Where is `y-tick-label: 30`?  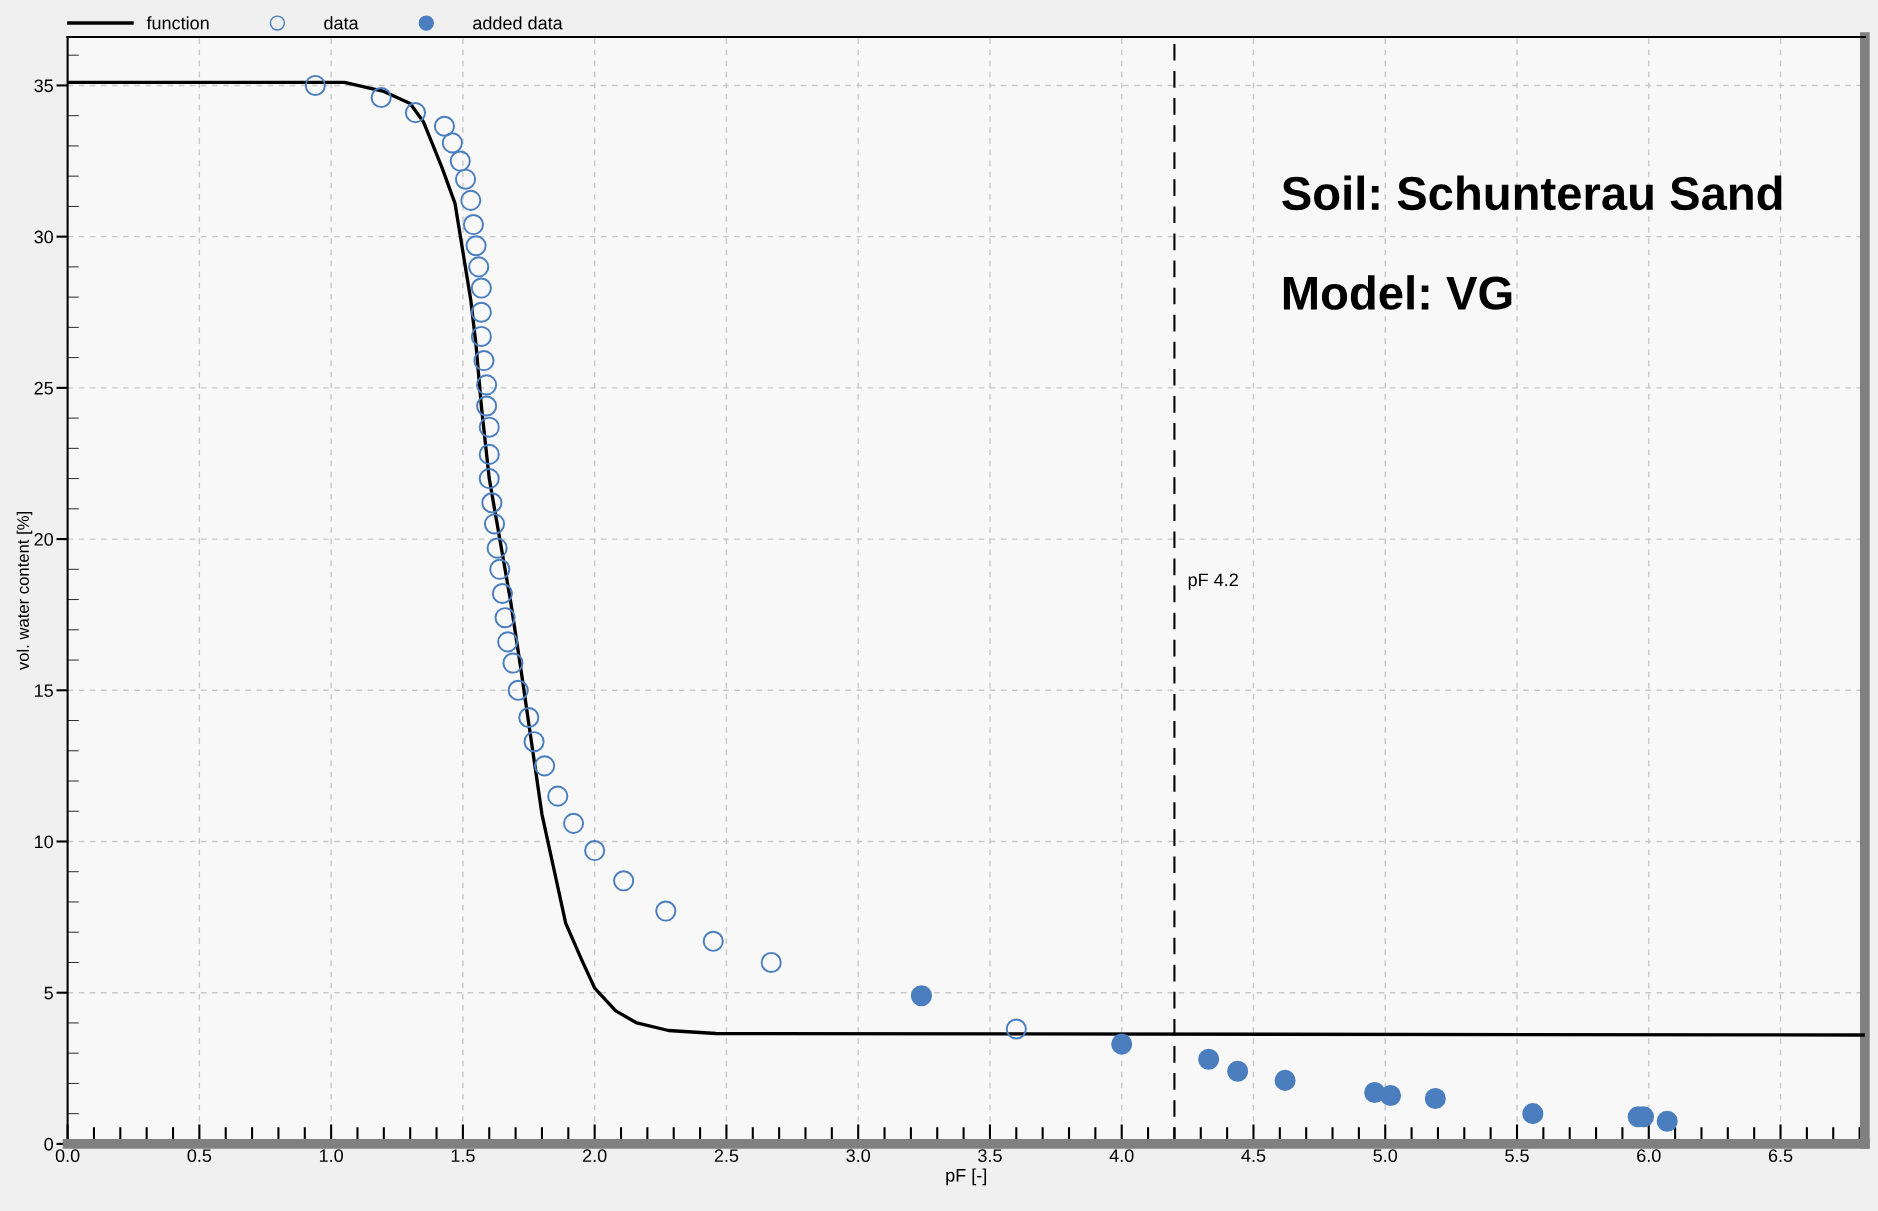
y-tick-label: 30 is located at coordinates (44, 237).